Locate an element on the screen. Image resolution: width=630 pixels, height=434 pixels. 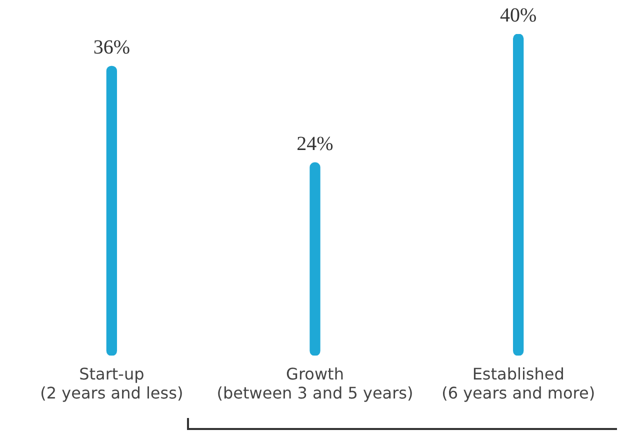
data-label: 24% is located at coordinates (315, 143).